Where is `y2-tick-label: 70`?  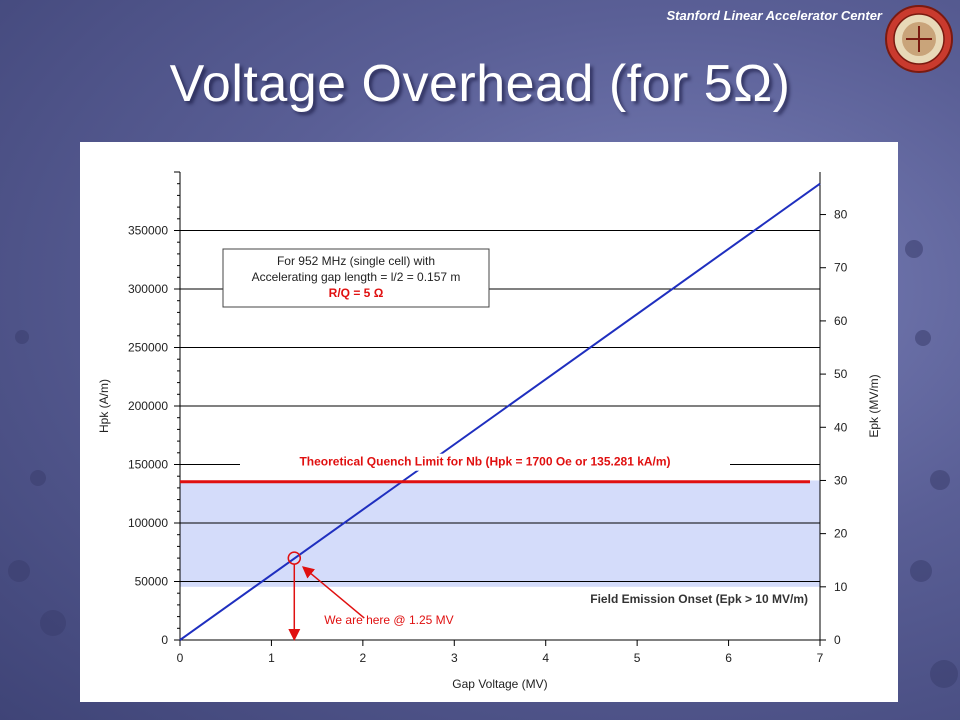 y2-tick-label: 70 is located at coordinates (841, 268).